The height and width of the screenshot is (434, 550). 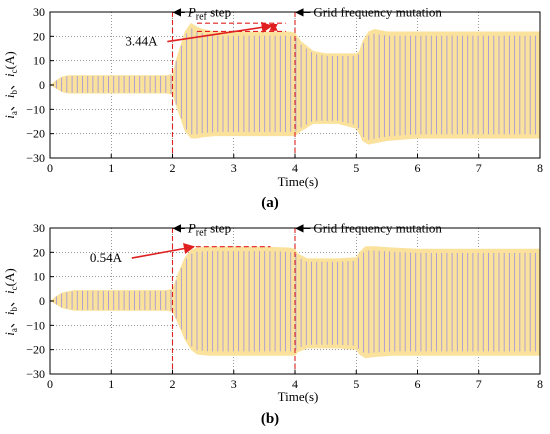 I want to click on subplot-a-caption: (a), so click(x=270, y=203).